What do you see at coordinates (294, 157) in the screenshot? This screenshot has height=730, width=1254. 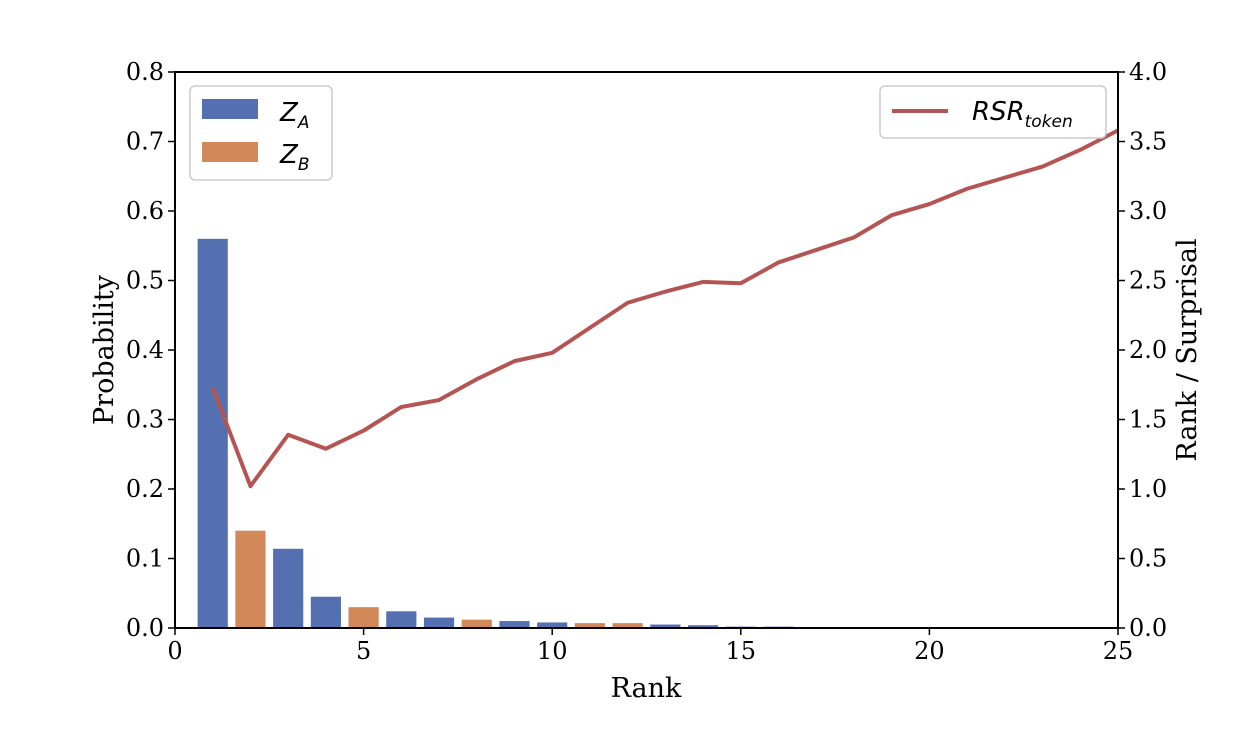 I see `legend-label-zb: ZB` at bounding box center [294, 157].